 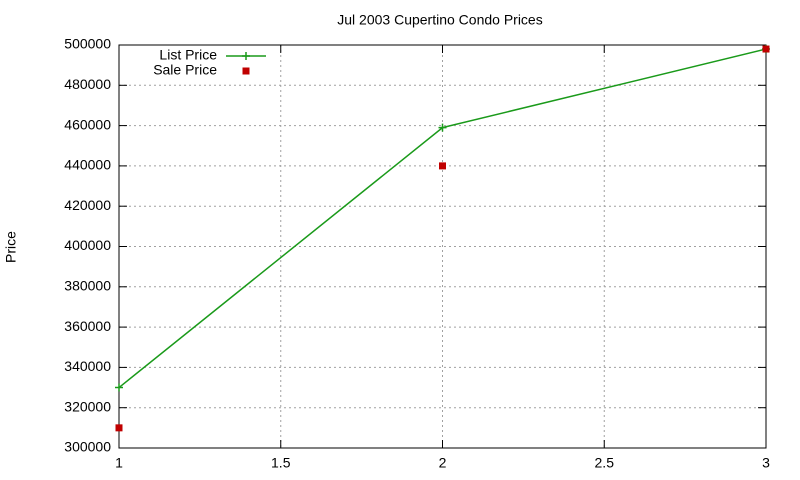 I want to click on y-tick-label: 300000, so click(x=87, y=447).